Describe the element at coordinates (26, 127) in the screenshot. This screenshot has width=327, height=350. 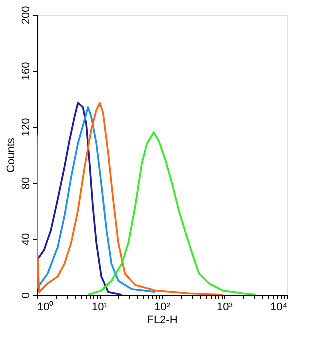
I see `y-tick-label: 120` at that location.